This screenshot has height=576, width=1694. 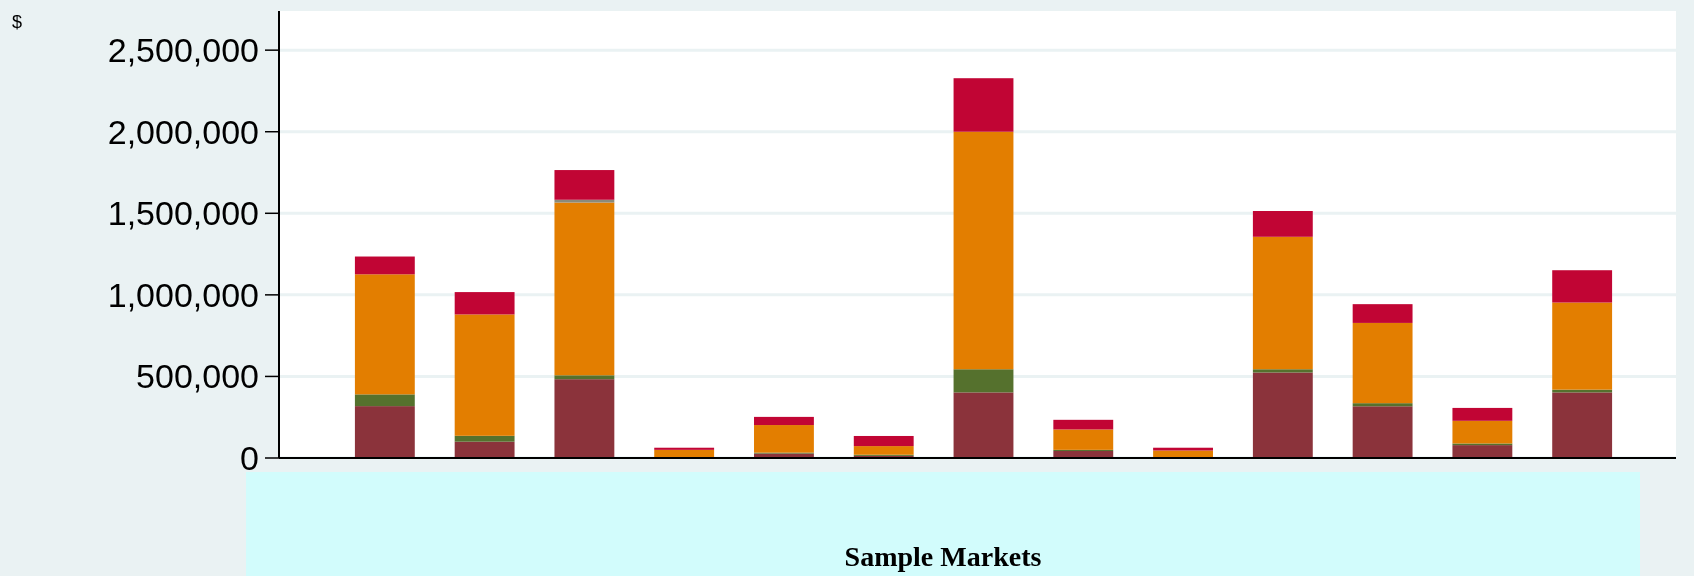 What do you see at coordinates (197, 376) in the screenshot?
I see `y-tick-label: 500,000` at bounding box center [197, 376].